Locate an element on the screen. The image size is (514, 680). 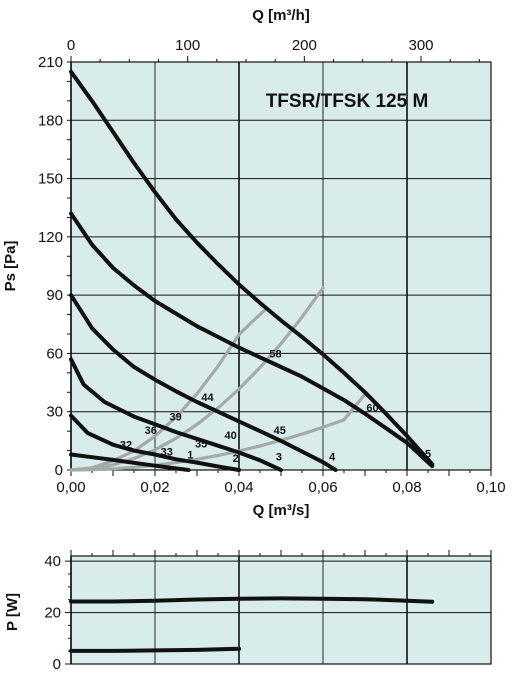
power-y-tick-label: 40 is located at coordinates (52, 561).